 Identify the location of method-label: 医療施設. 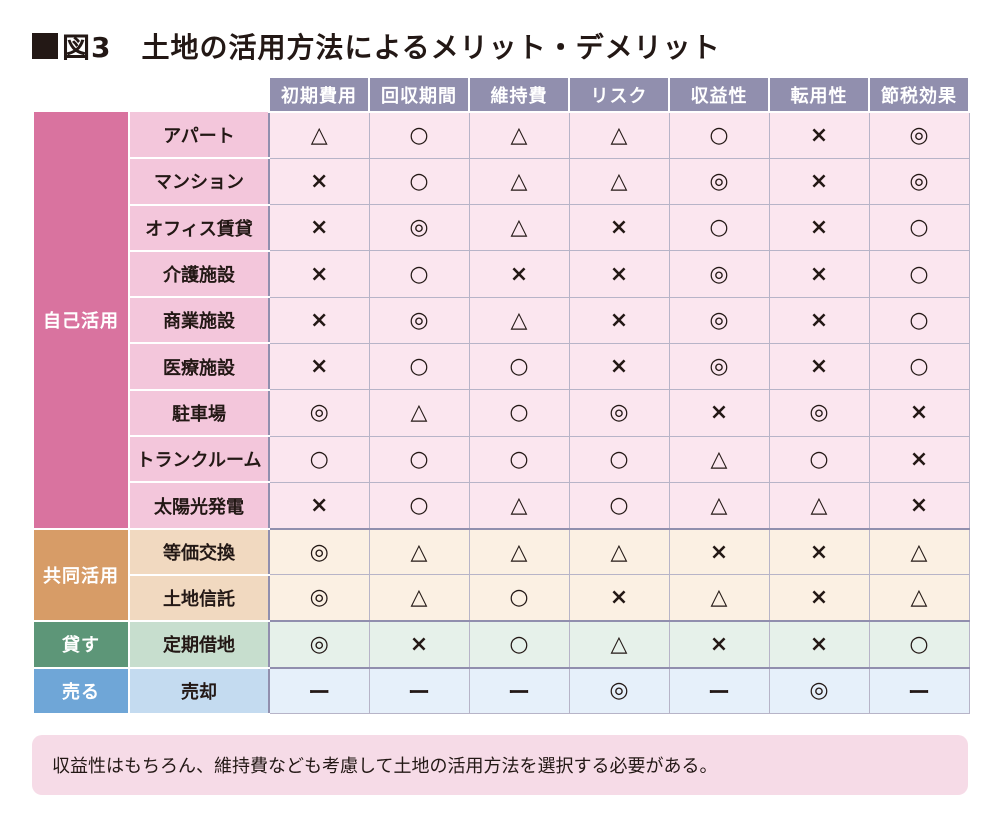
(199, 367).